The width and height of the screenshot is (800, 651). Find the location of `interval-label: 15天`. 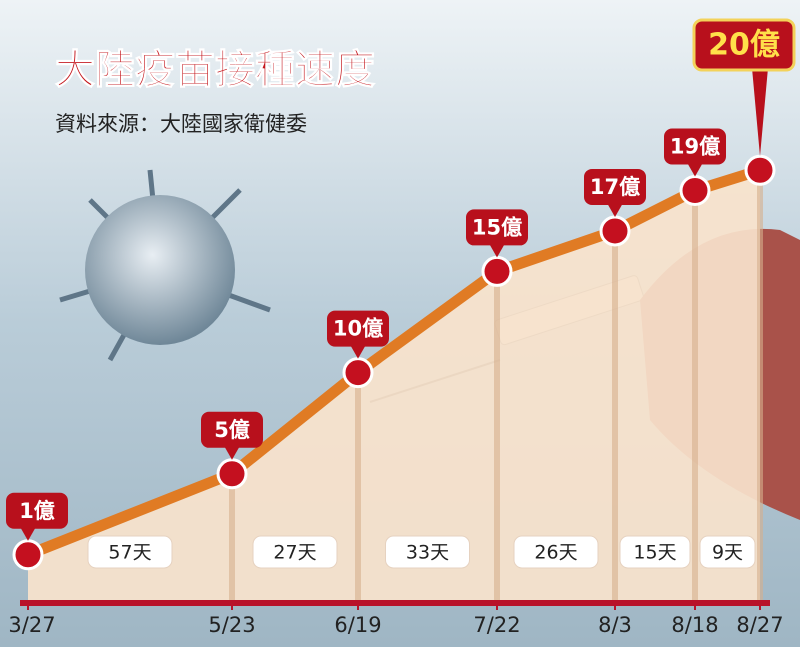

interval-label: 15天 is located at coordinates (654, 553).